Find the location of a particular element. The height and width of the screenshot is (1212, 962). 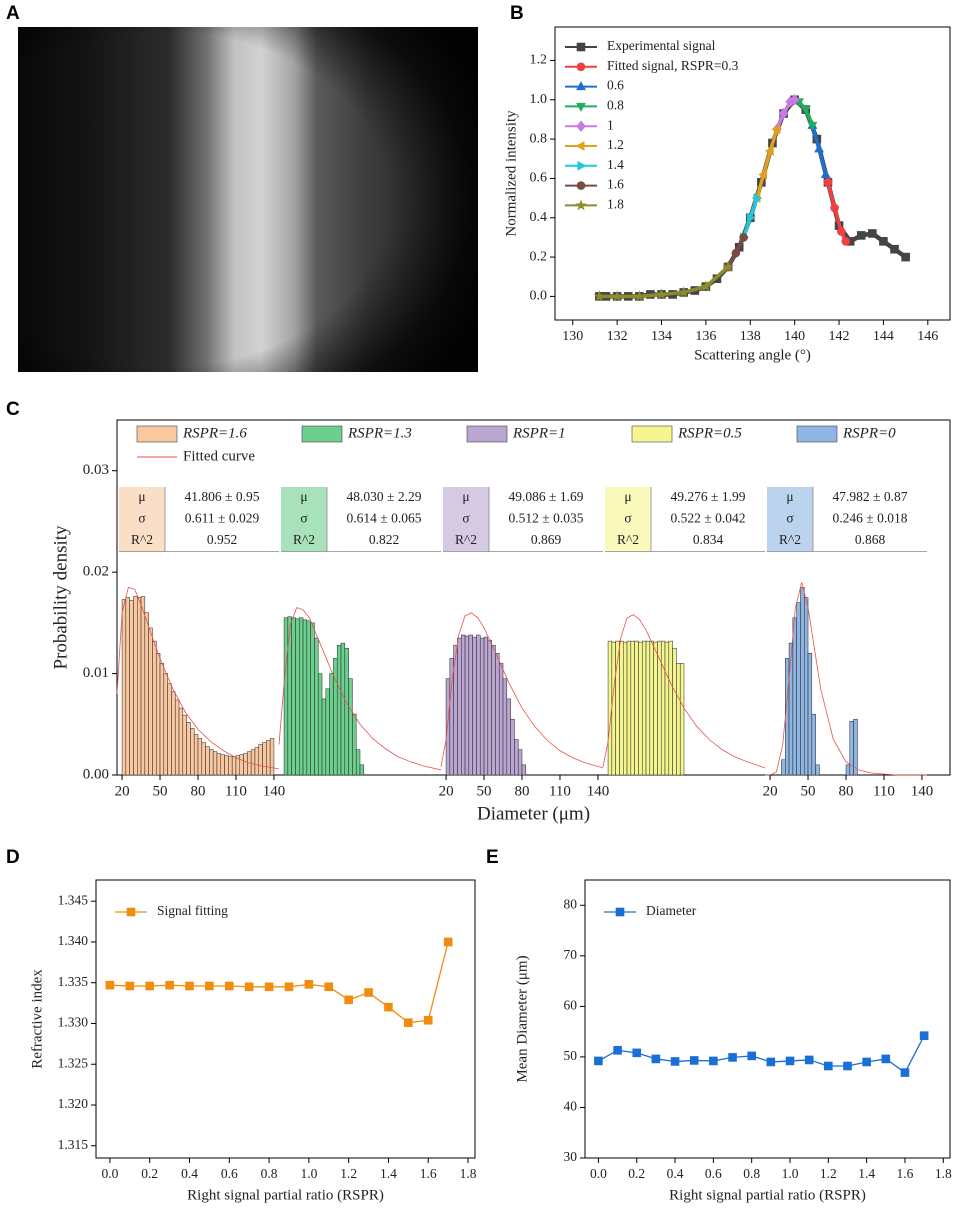

legend-swatch is located at coordinates (652, 434).